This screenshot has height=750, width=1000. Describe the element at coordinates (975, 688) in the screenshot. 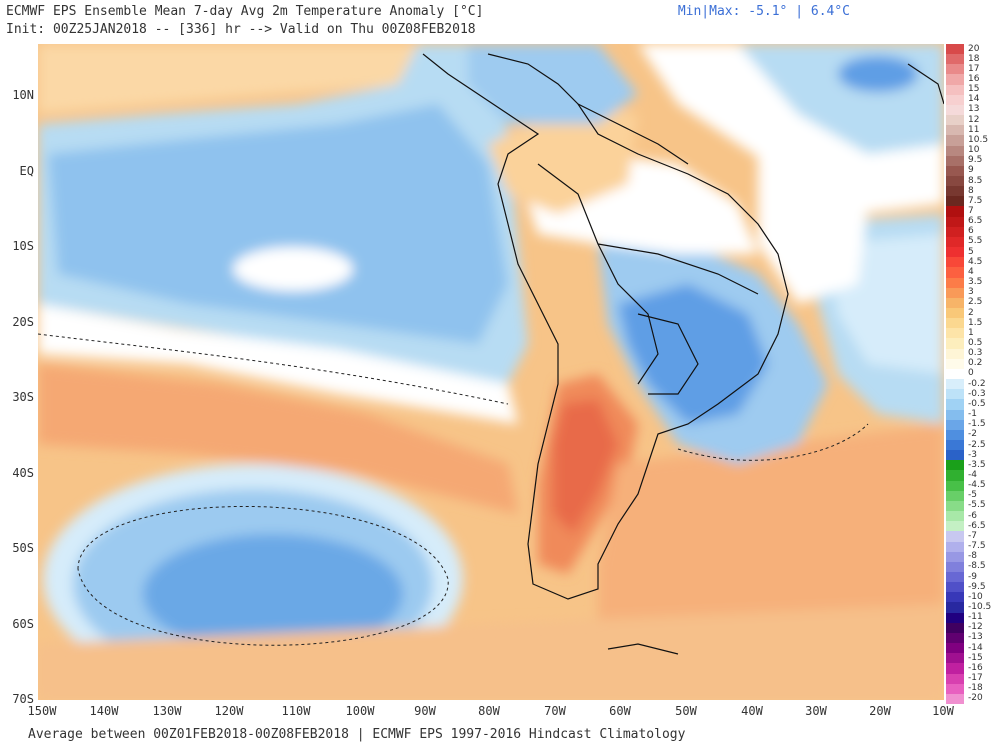

I see `colorbar-label: -18` at that location.